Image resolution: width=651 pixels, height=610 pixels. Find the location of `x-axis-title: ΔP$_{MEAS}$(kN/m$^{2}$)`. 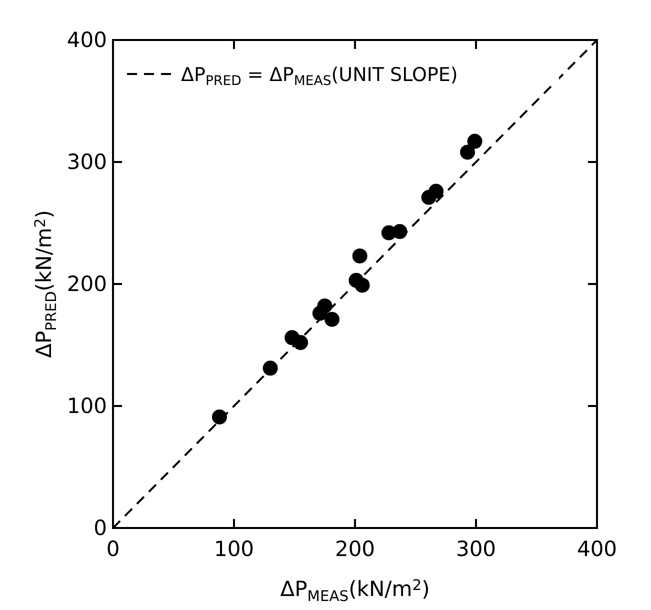

x-axis-title: ΔP$_{MEAS}$(kN/m$^{2}$) is located at coordinates (355, 590).